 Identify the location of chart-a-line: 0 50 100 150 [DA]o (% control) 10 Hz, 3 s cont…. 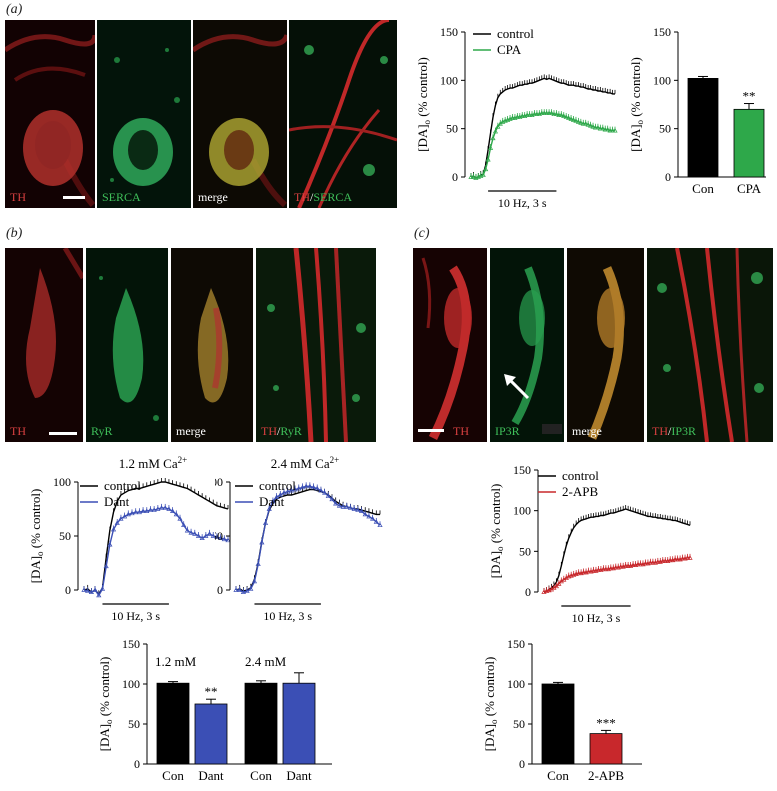
(516, 117).